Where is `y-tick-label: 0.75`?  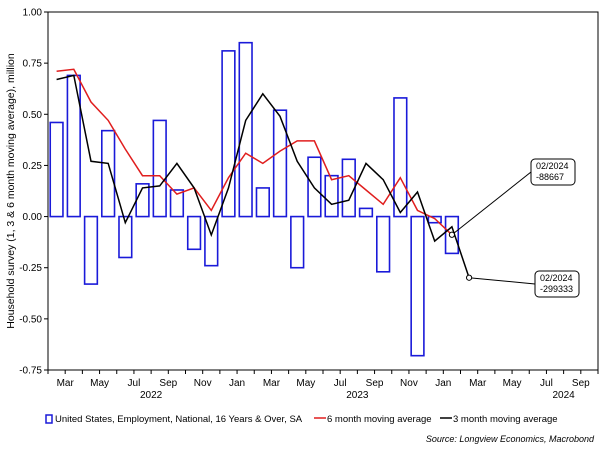
y-tick-label: 0.75 is located at coordinates (33, 64).